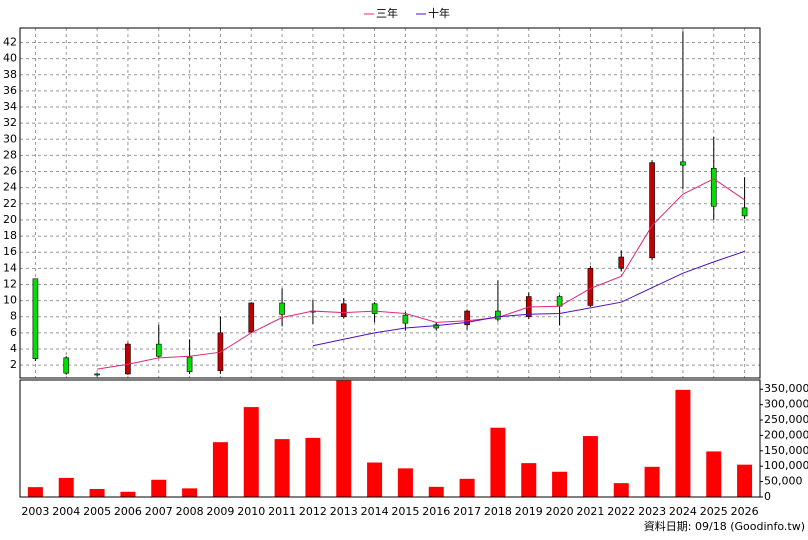  Describe the element at coordinates (10, 138) in the screenshot. I see `y-tick-label: 30` at that location.